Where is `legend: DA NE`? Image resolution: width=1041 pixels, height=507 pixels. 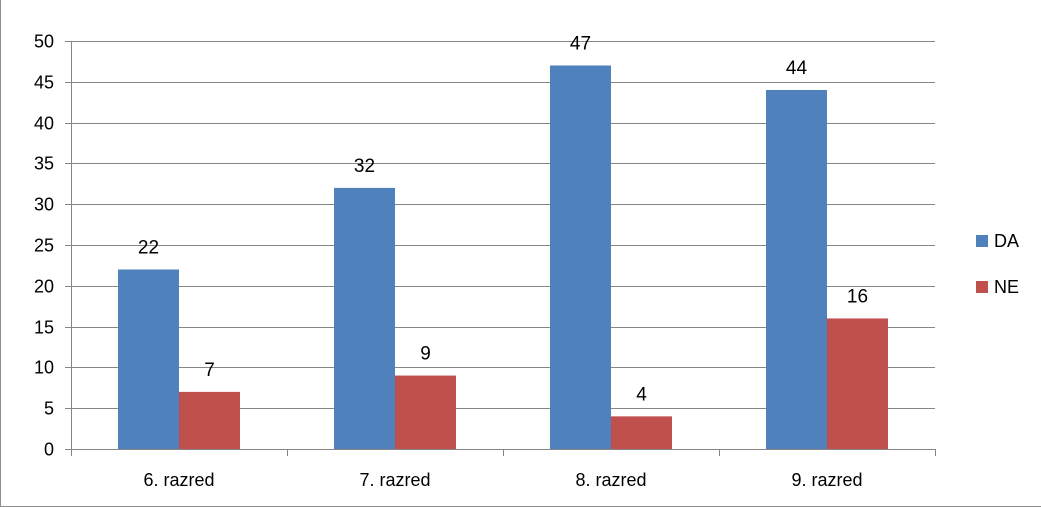
legend: DA NE is located at coordinates (997, 264).